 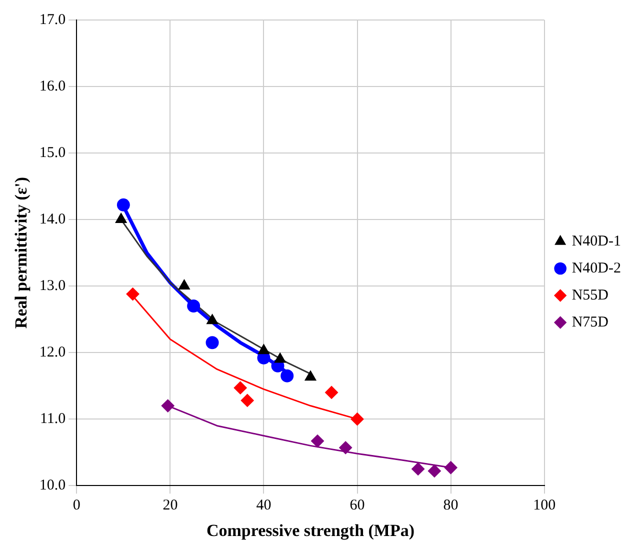 I want to click on x-tick-label: 80, so click(x=450, y=506).